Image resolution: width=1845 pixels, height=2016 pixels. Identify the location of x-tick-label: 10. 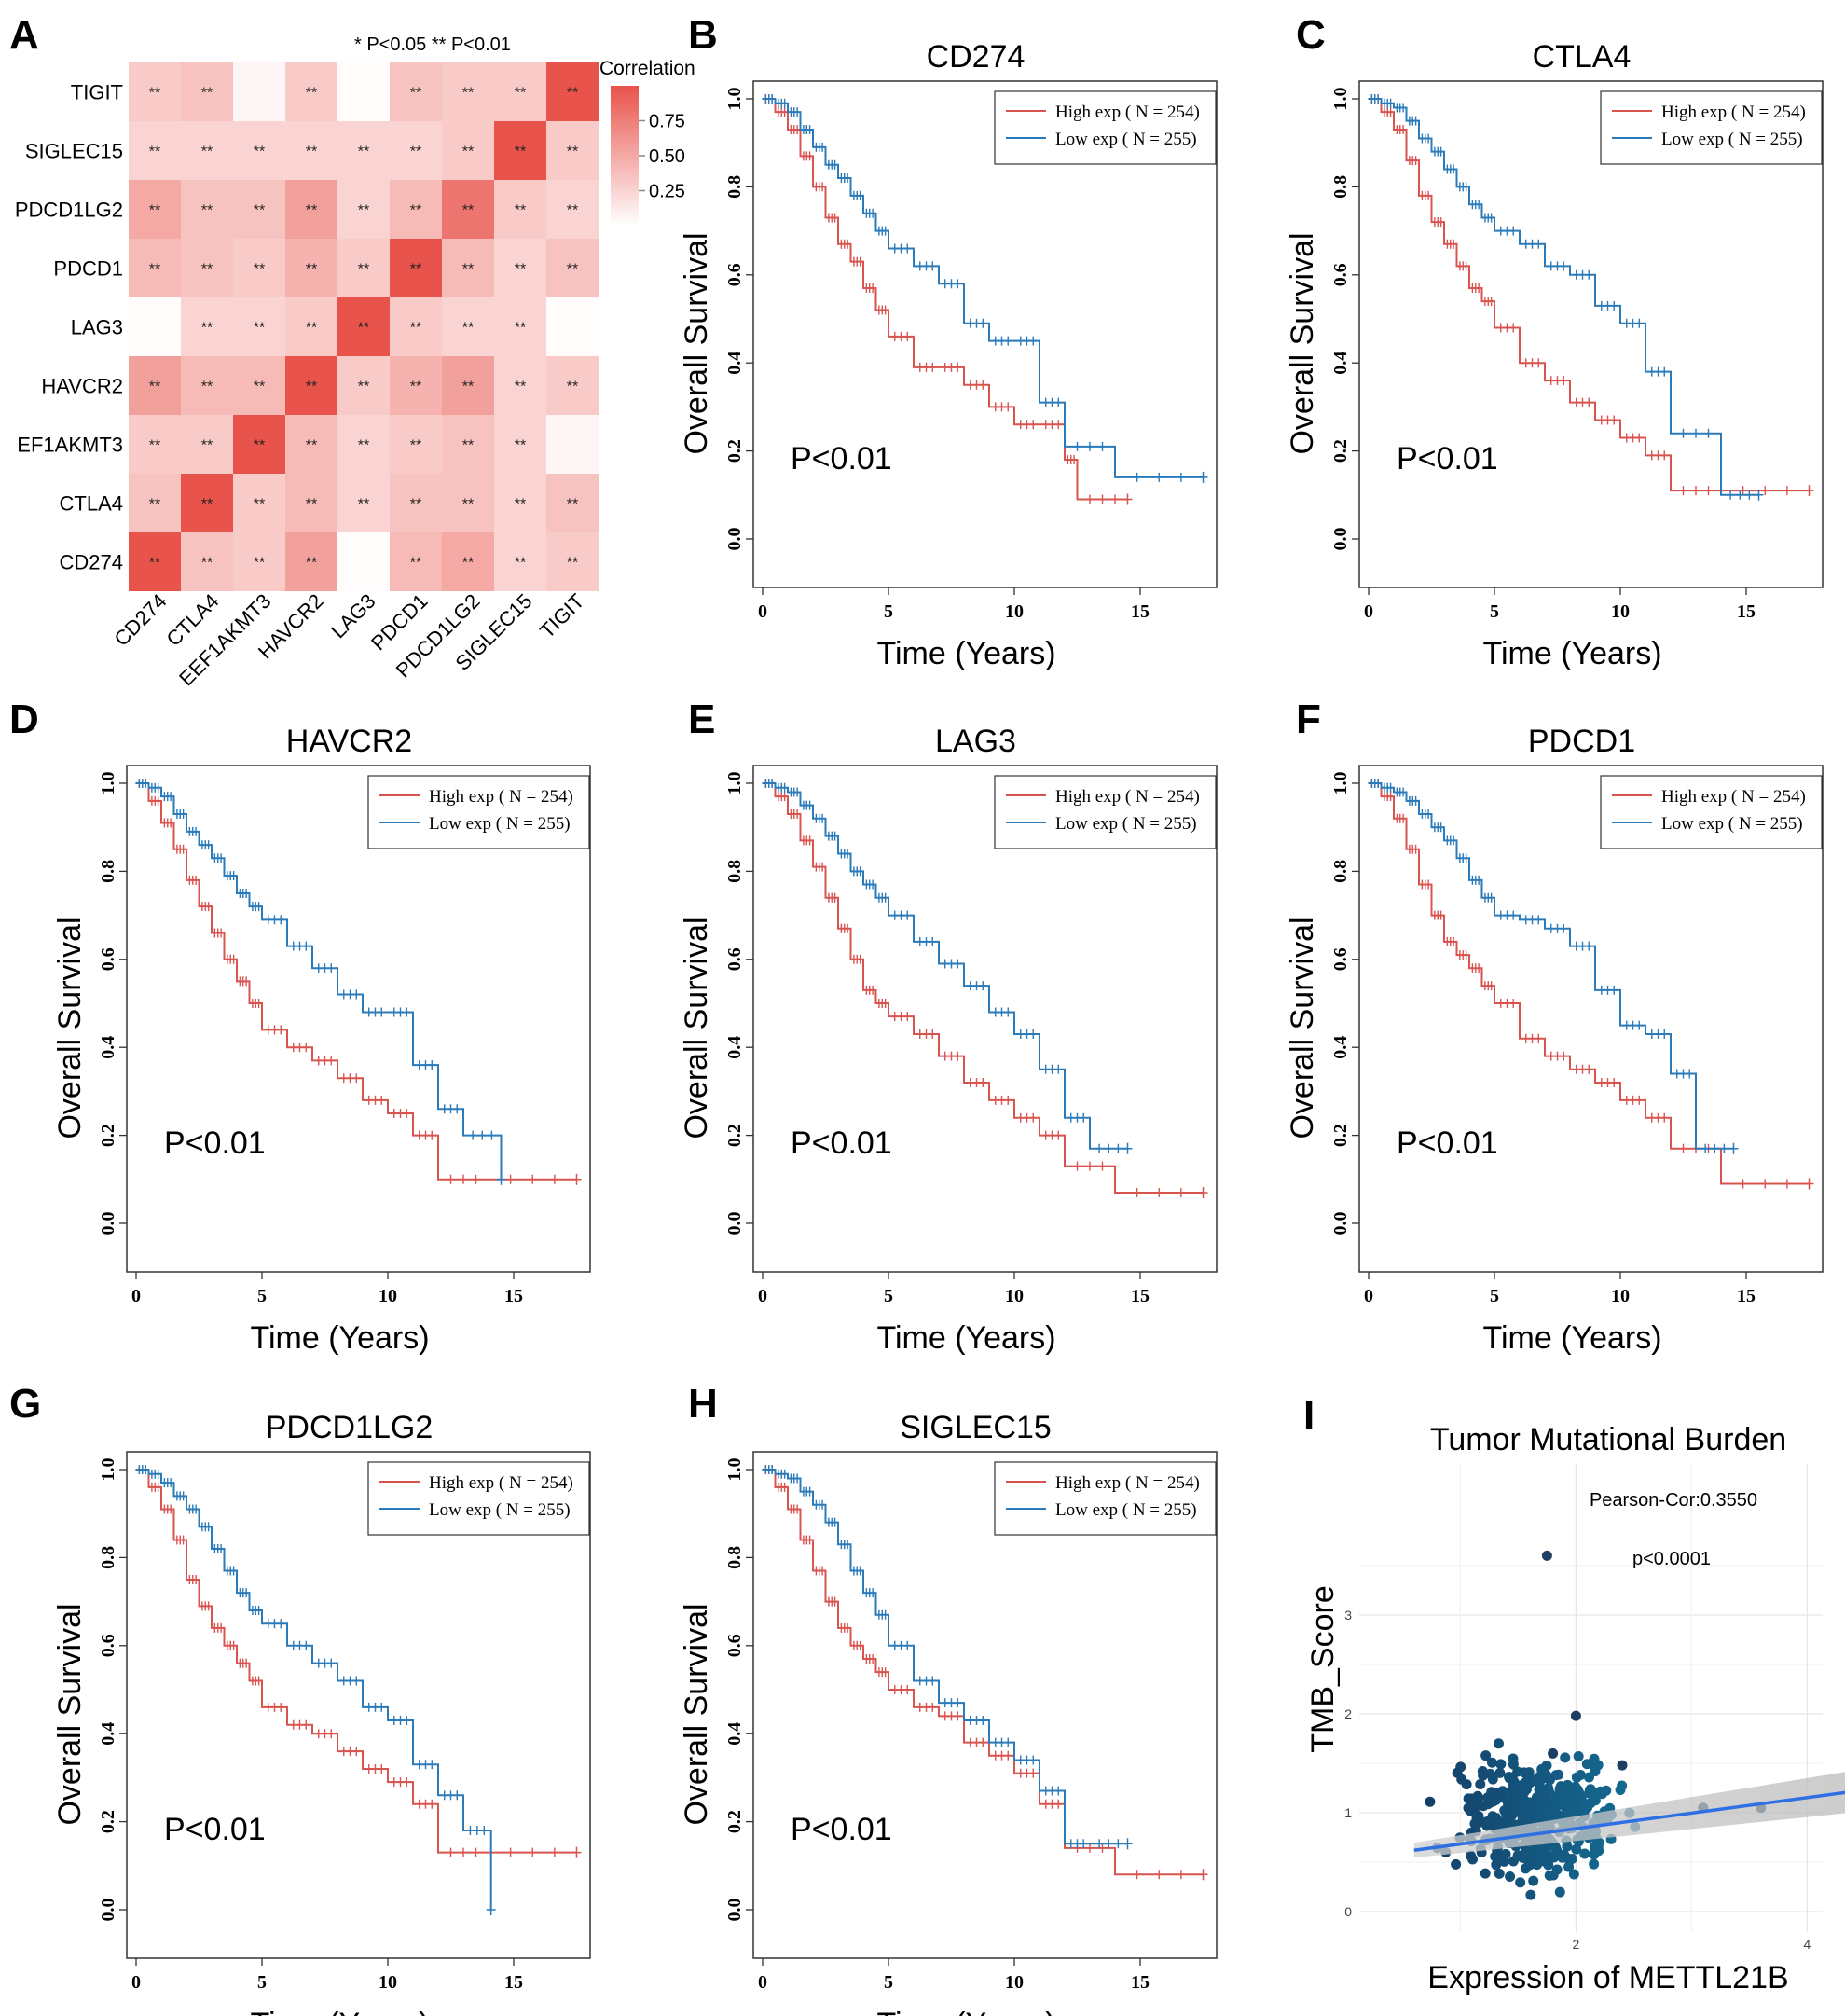
(1620, 1296).